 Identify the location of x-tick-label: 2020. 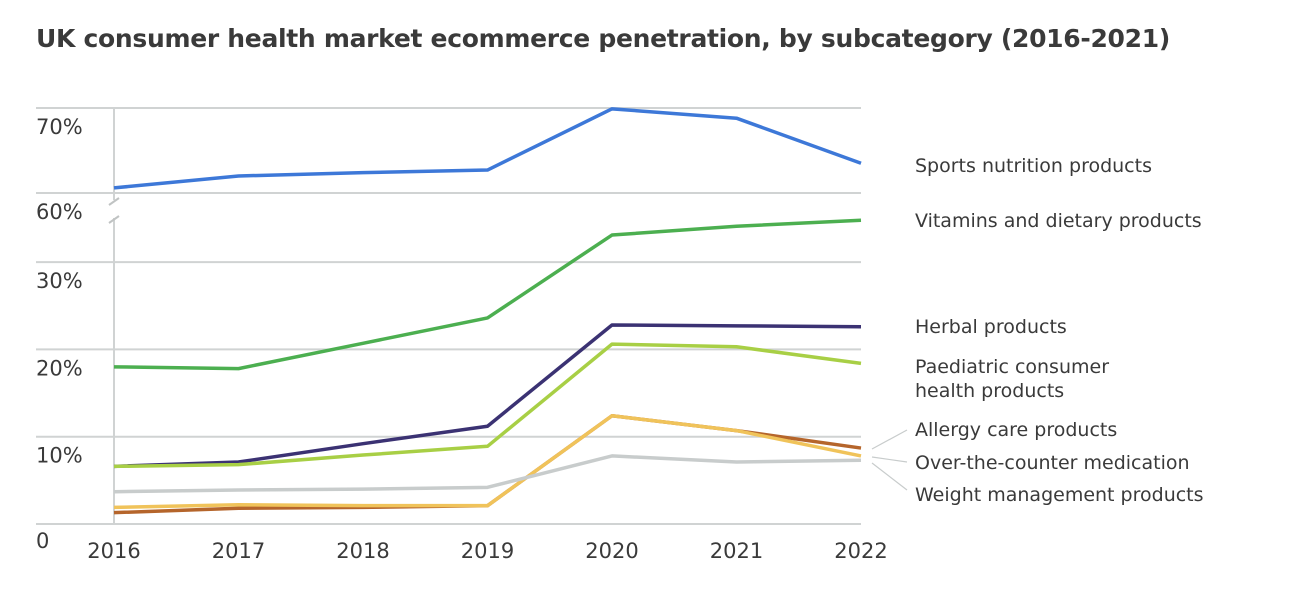
(611, 551).